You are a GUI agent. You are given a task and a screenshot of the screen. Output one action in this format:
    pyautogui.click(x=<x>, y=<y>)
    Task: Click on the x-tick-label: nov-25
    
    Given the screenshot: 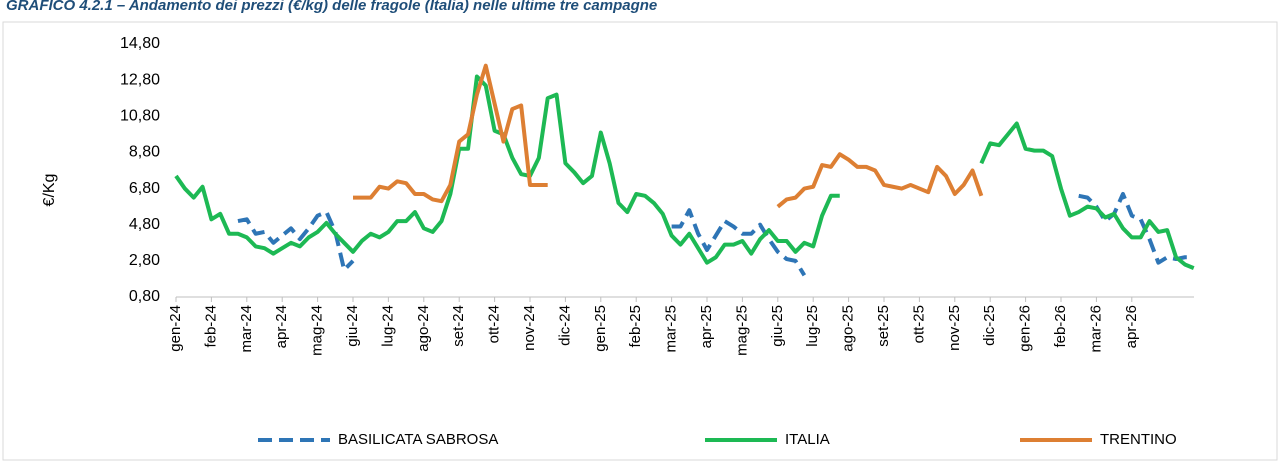 What is the action you would take?
    pyautogui.click(x=954, y=328)
    